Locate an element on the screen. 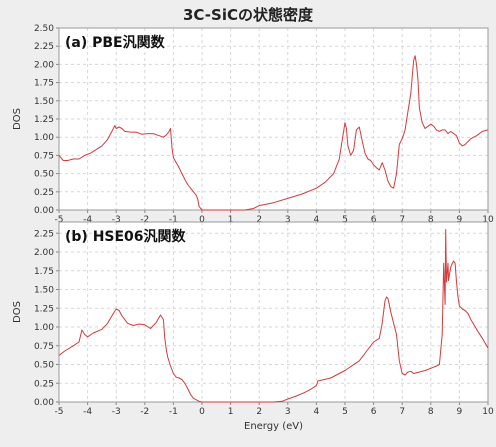  x-axis-label: Energy (eV) is located at coordinates (273, 426).